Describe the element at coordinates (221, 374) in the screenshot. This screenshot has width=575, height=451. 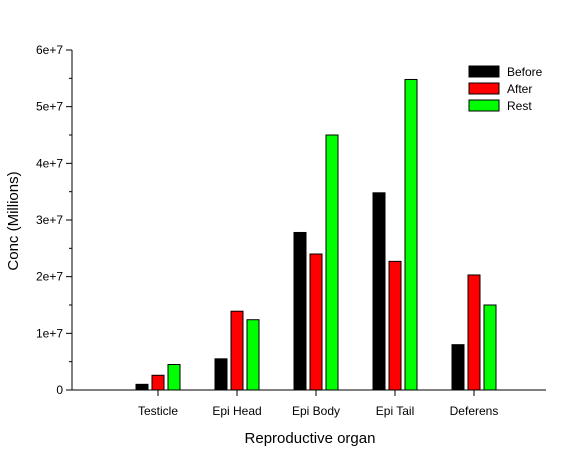
I see `bar-before-epi-head` at that location.